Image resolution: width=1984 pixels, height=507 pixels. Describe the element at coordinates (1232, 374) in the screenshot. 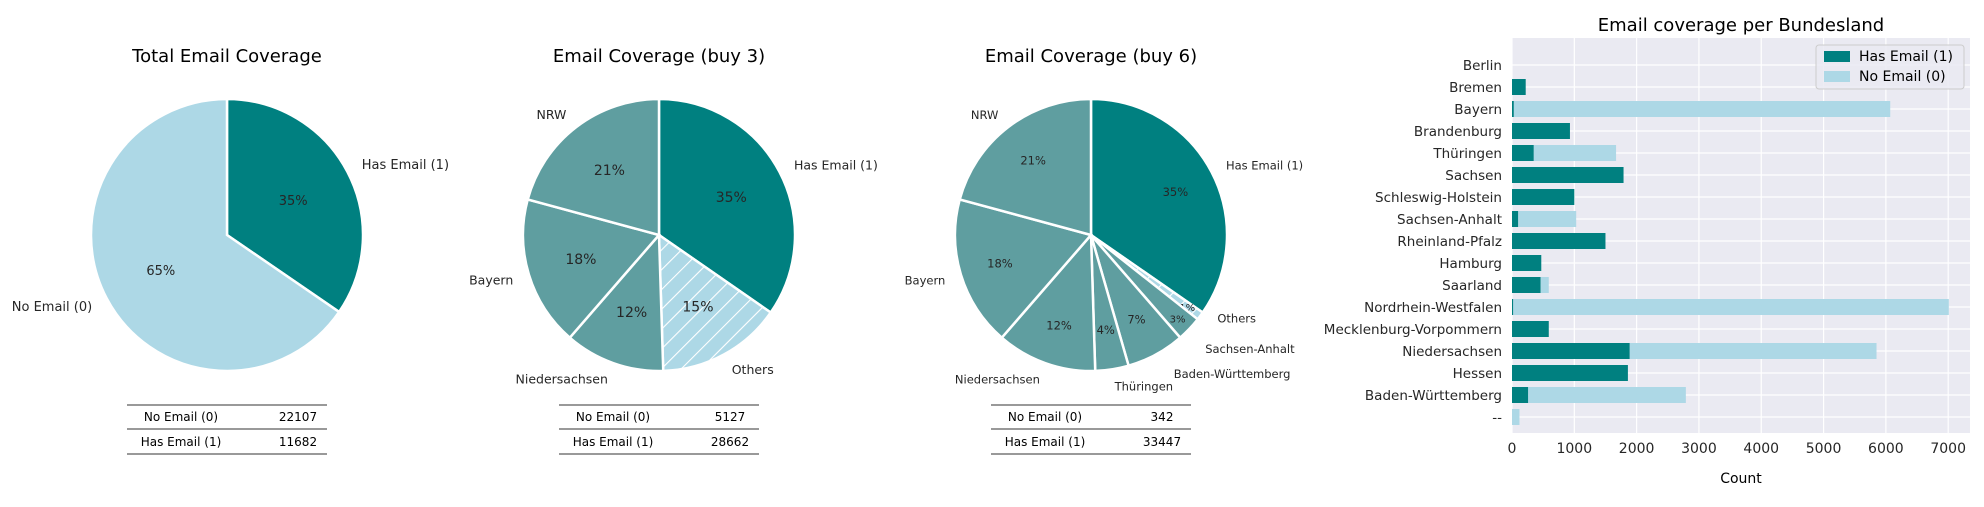

I see `pie-category-label: Baden-Württemberg` at that location.